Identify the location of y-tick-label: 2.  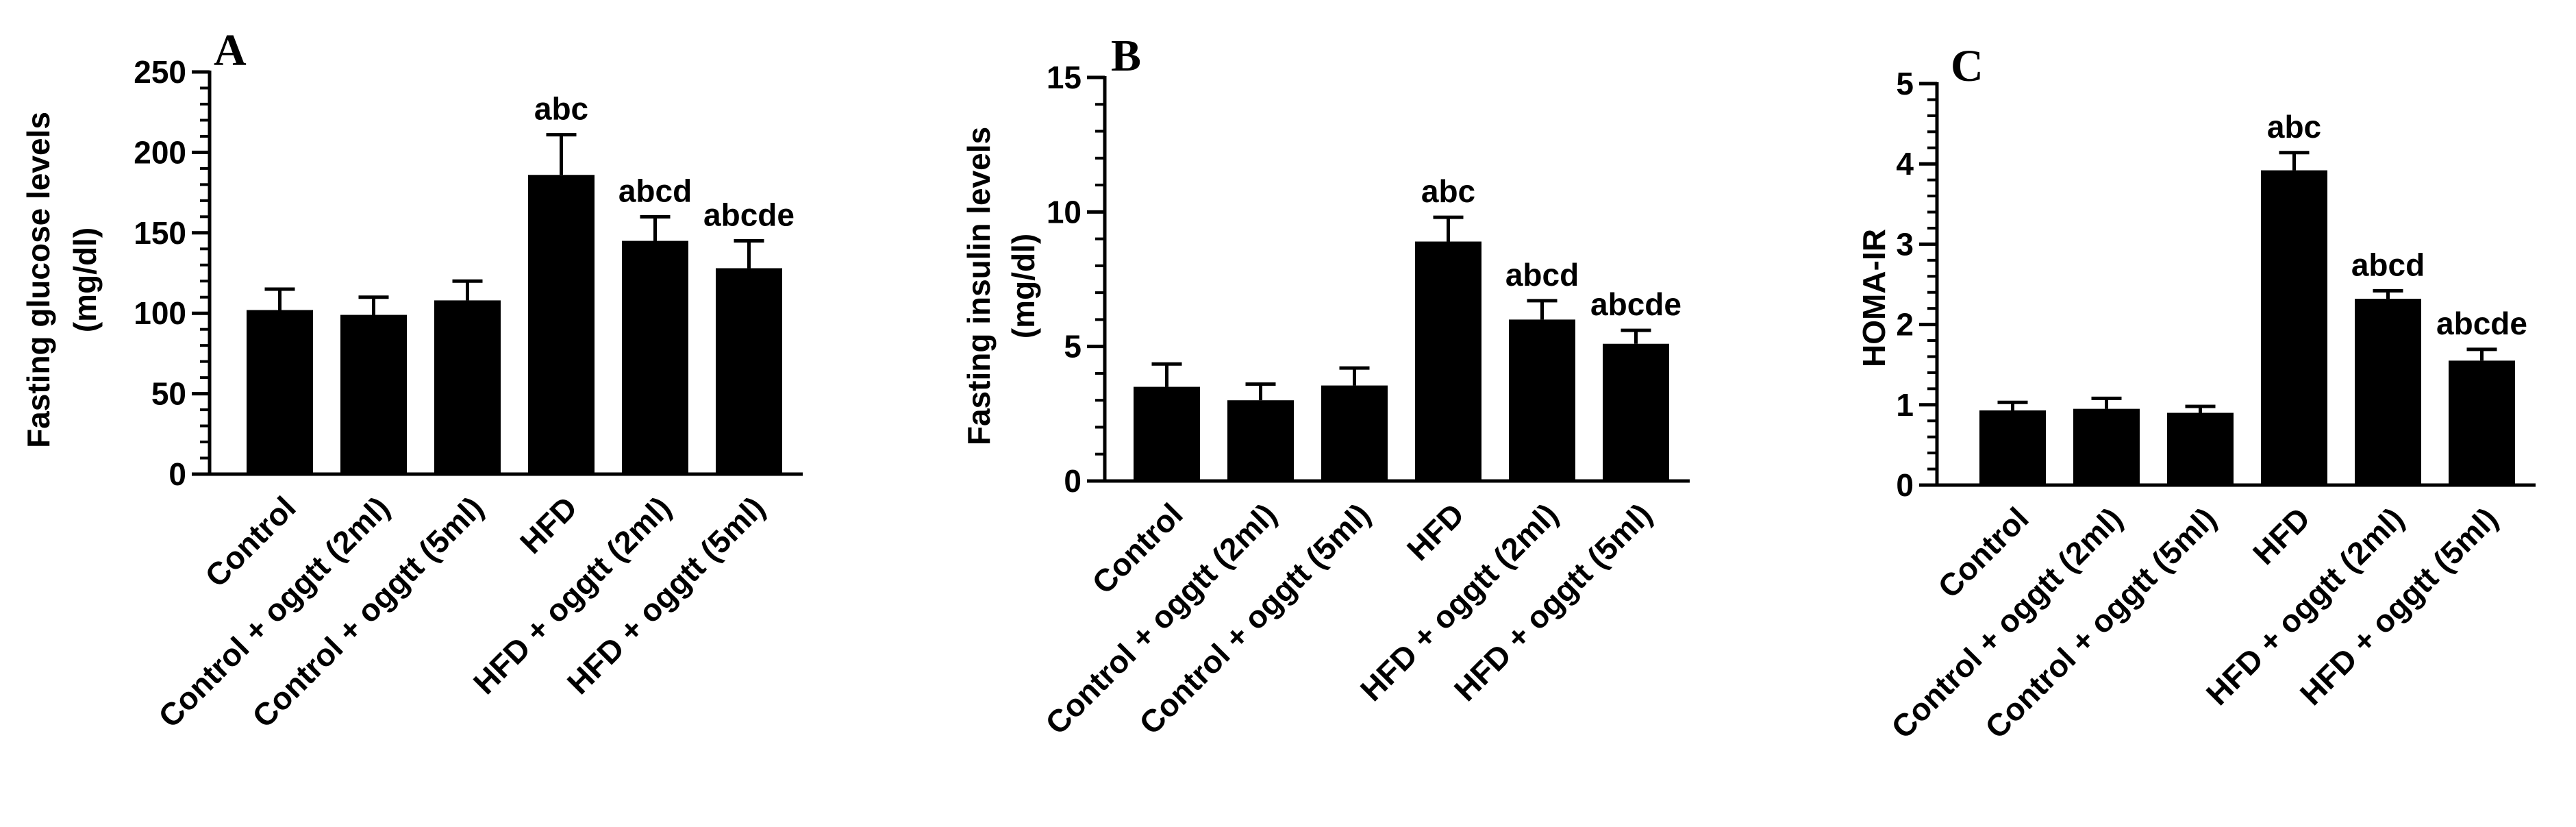
(1905, 325).